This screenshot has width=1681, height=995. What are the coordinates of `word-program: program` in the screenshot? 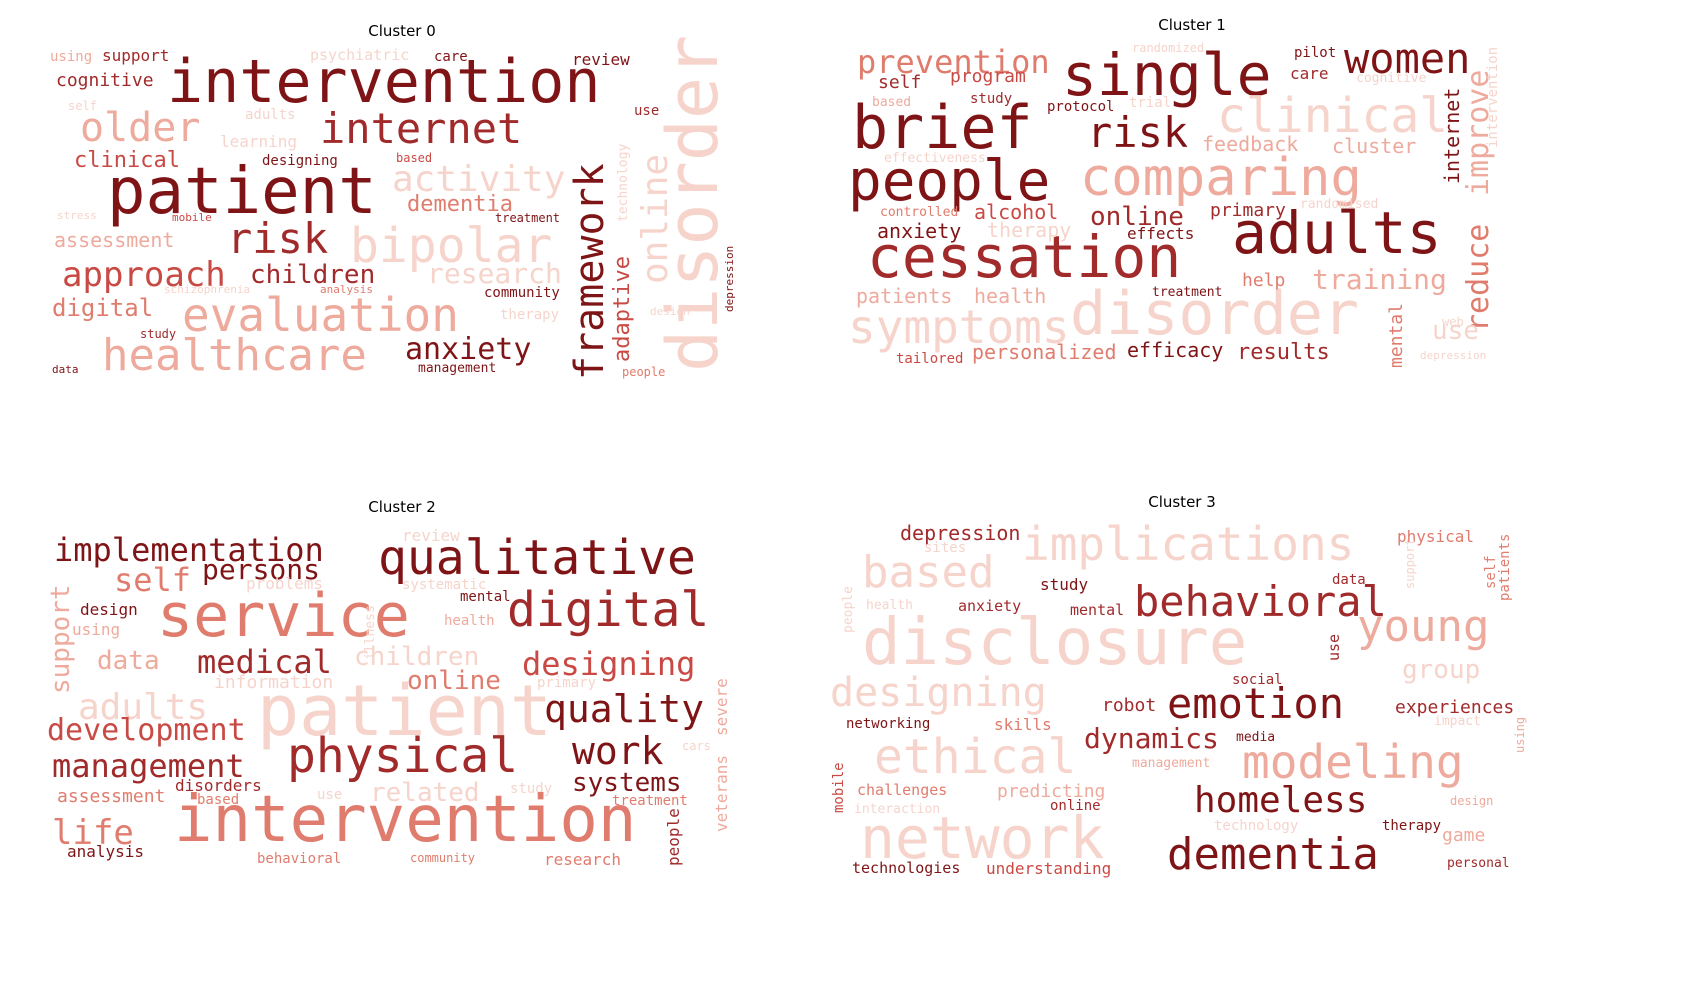 It's located at (988, 76).